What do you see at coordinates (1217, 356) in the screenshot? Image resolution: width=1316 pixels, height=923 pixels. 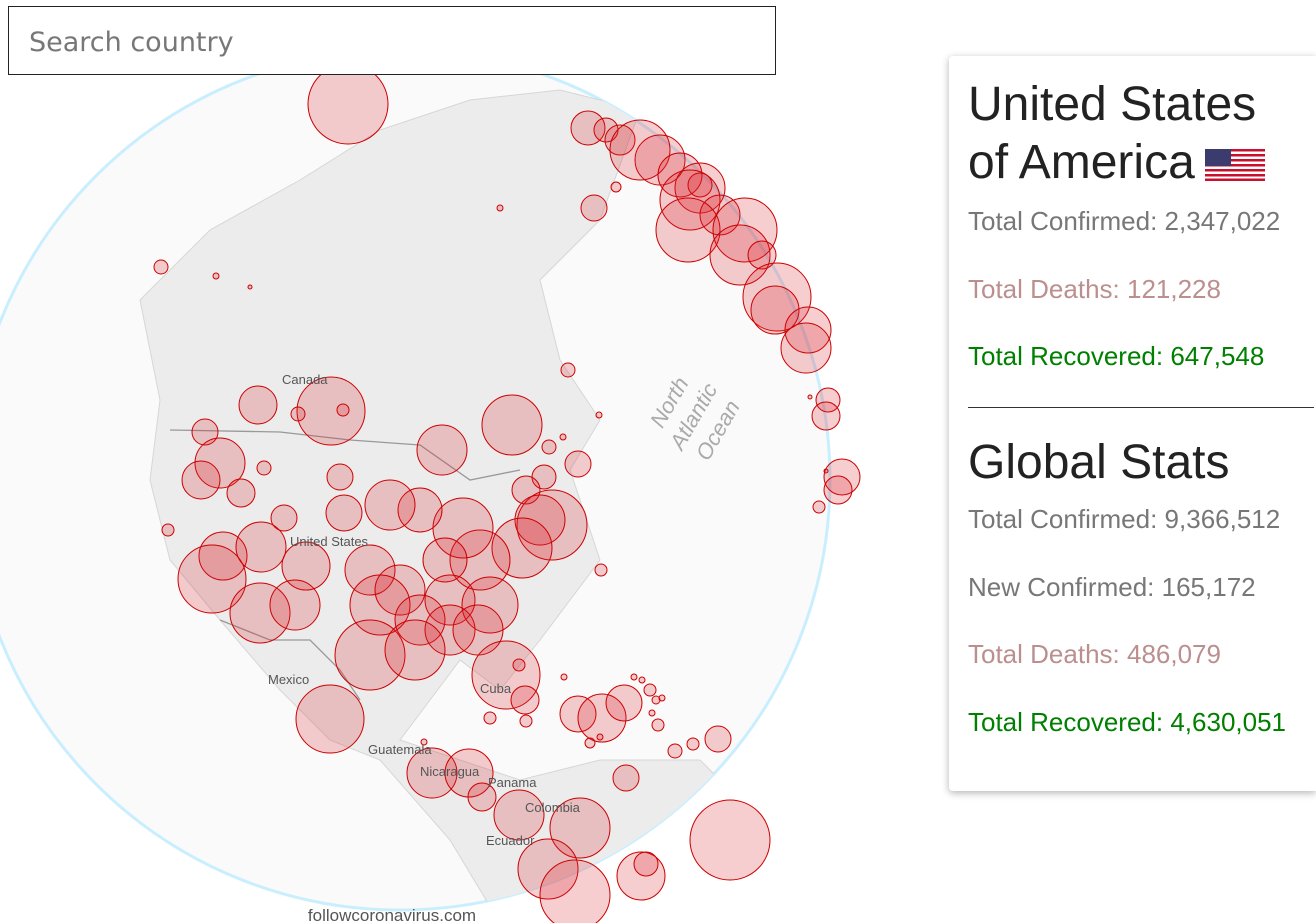 I see `stat-value: 647,548` at bounding box center [1217, 356].